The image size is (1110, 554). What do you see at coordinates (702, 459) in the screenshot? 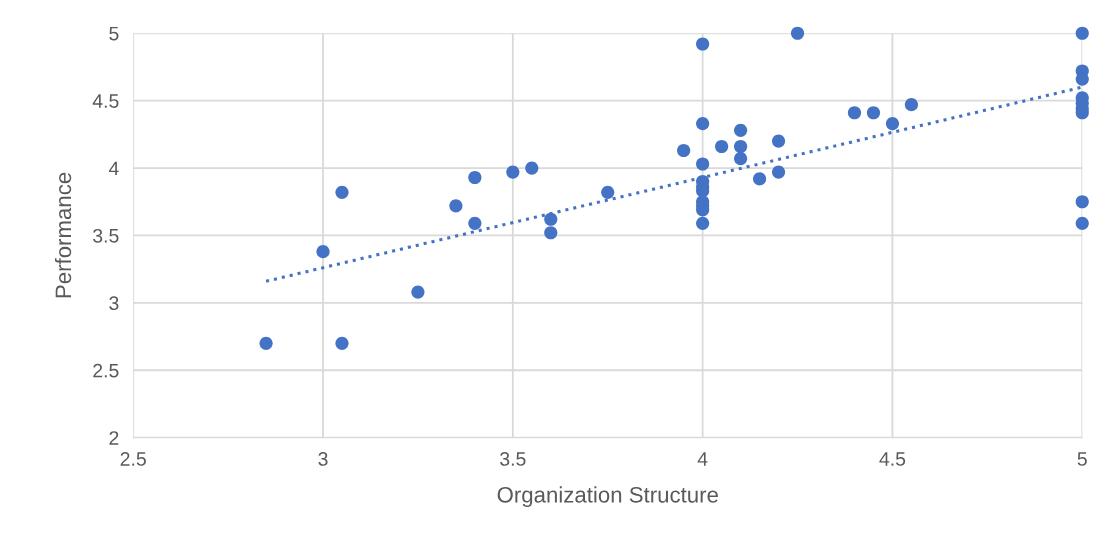
I see `x-tick-label: 4` at bounding box center [702, 459].